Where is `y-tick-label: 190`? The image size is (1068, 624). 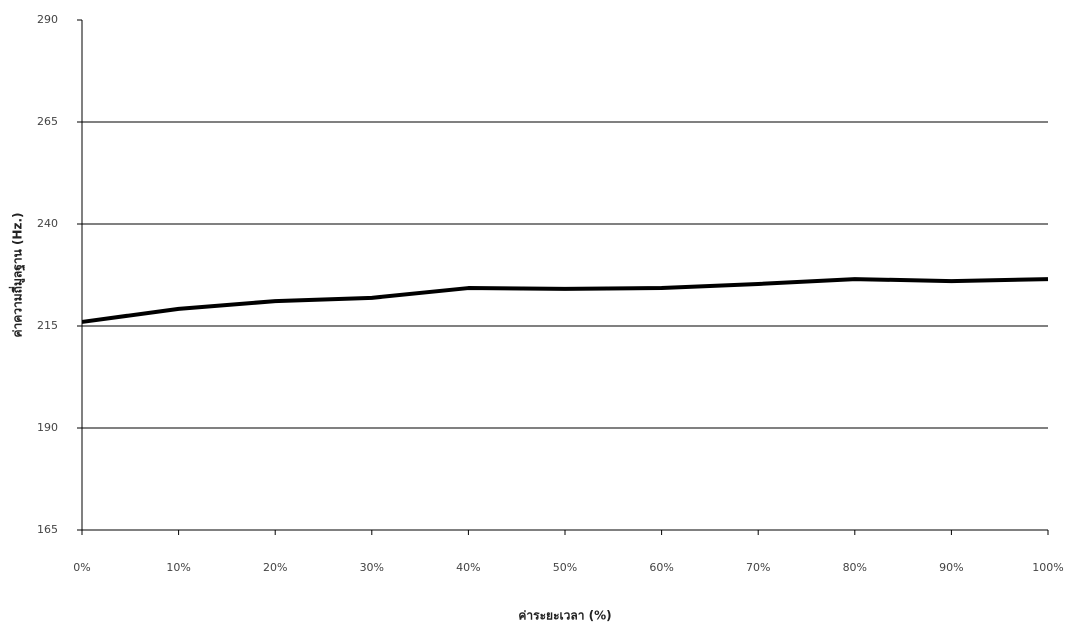 y-tick-label: 190 is located at coordinates (47, 427).